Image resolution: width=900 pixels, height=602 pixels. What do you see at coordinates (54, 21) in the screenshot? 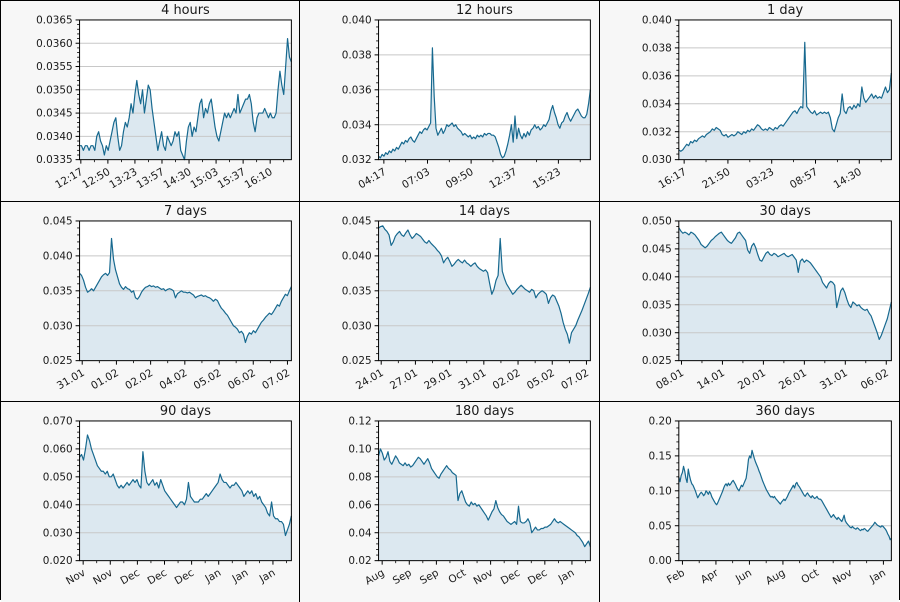
I see `y-tick-label: 0.0365` at bounding box center [54, 21].